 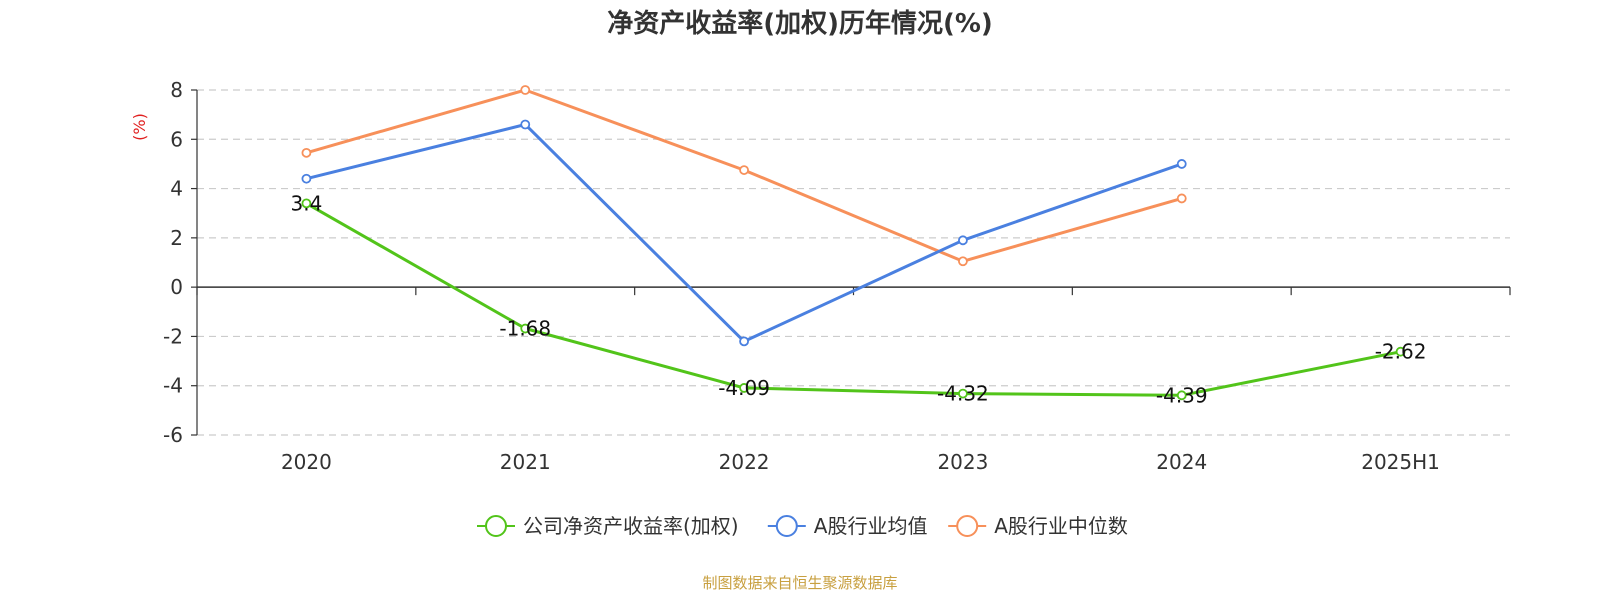 I want to click on data-label: 3.4, so click(x=307, y=203).